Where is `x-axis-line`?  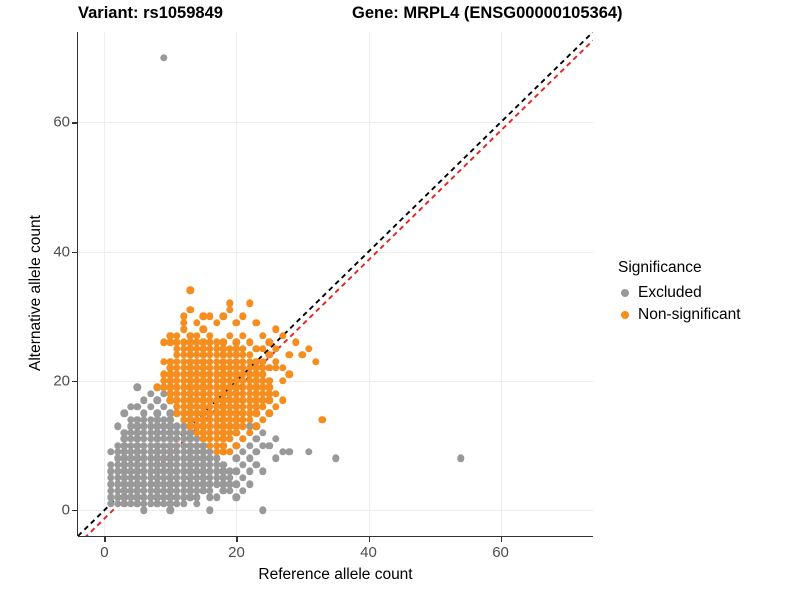
x-axis-line is located at coordinates (335, 537).